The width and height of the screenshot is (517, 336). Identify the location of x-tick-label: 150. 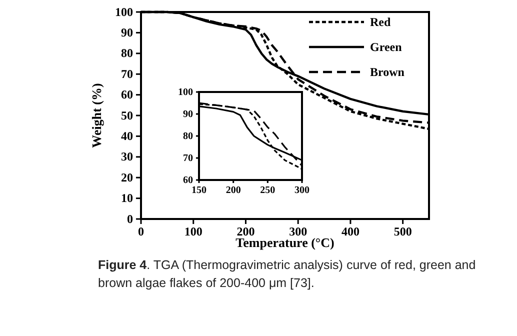
(199, 190).